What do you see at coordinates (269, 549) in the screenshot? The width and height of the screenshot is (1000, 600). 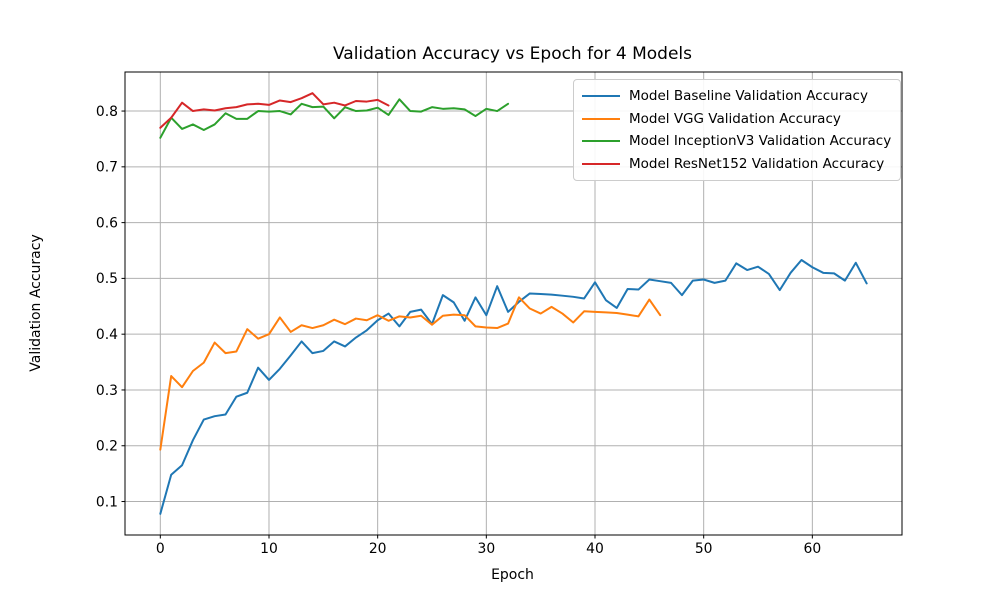 I see `x-tick-label: 10` at bounding box center [269, 549].